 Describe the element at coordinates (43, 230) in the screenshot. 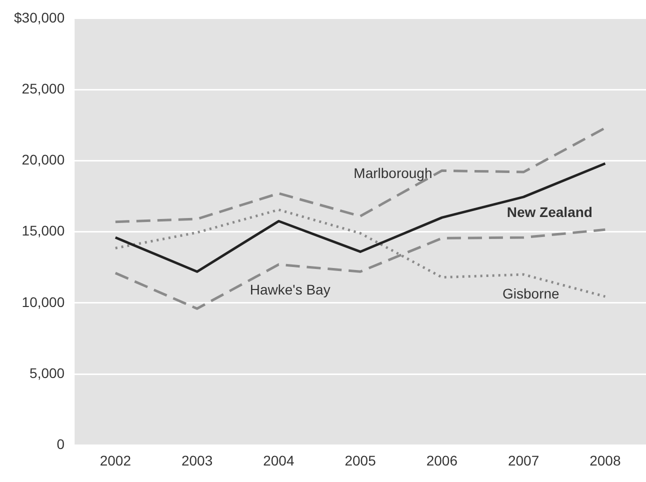

I see `y-tick-label: 15,000` at that location.